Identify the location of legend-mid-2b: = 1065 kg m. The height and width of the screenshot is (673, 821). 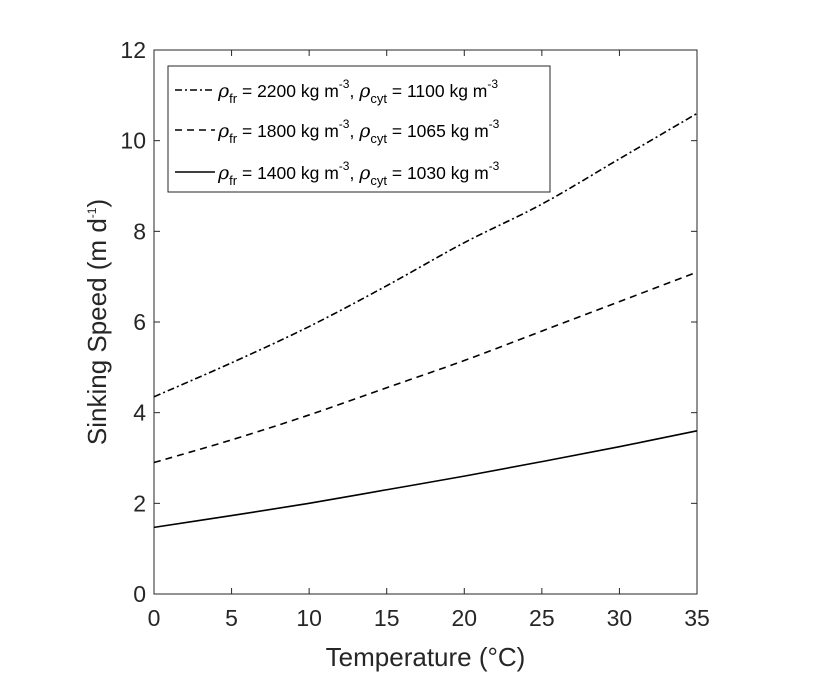
(438, 131).